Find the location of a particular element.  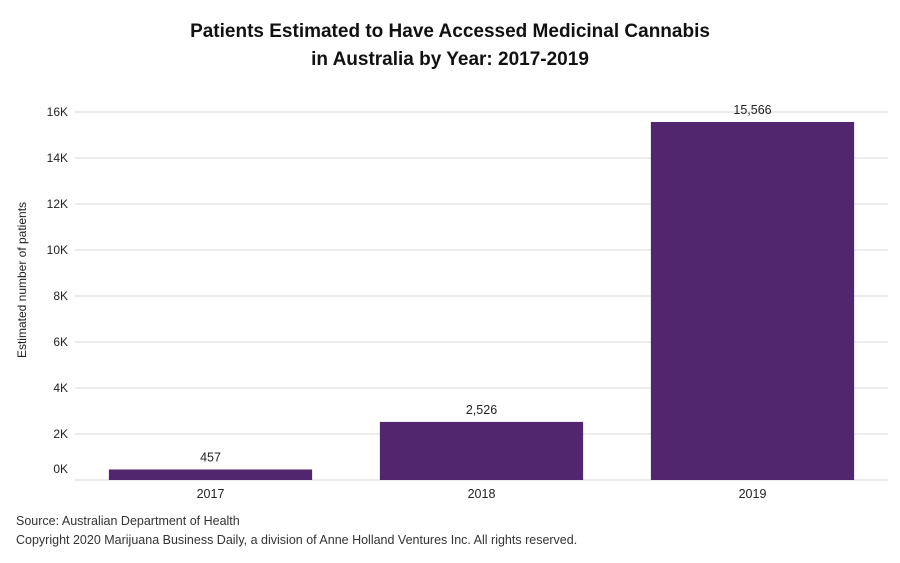

y-tick-label: 8K is located at coordinates (60, 296).